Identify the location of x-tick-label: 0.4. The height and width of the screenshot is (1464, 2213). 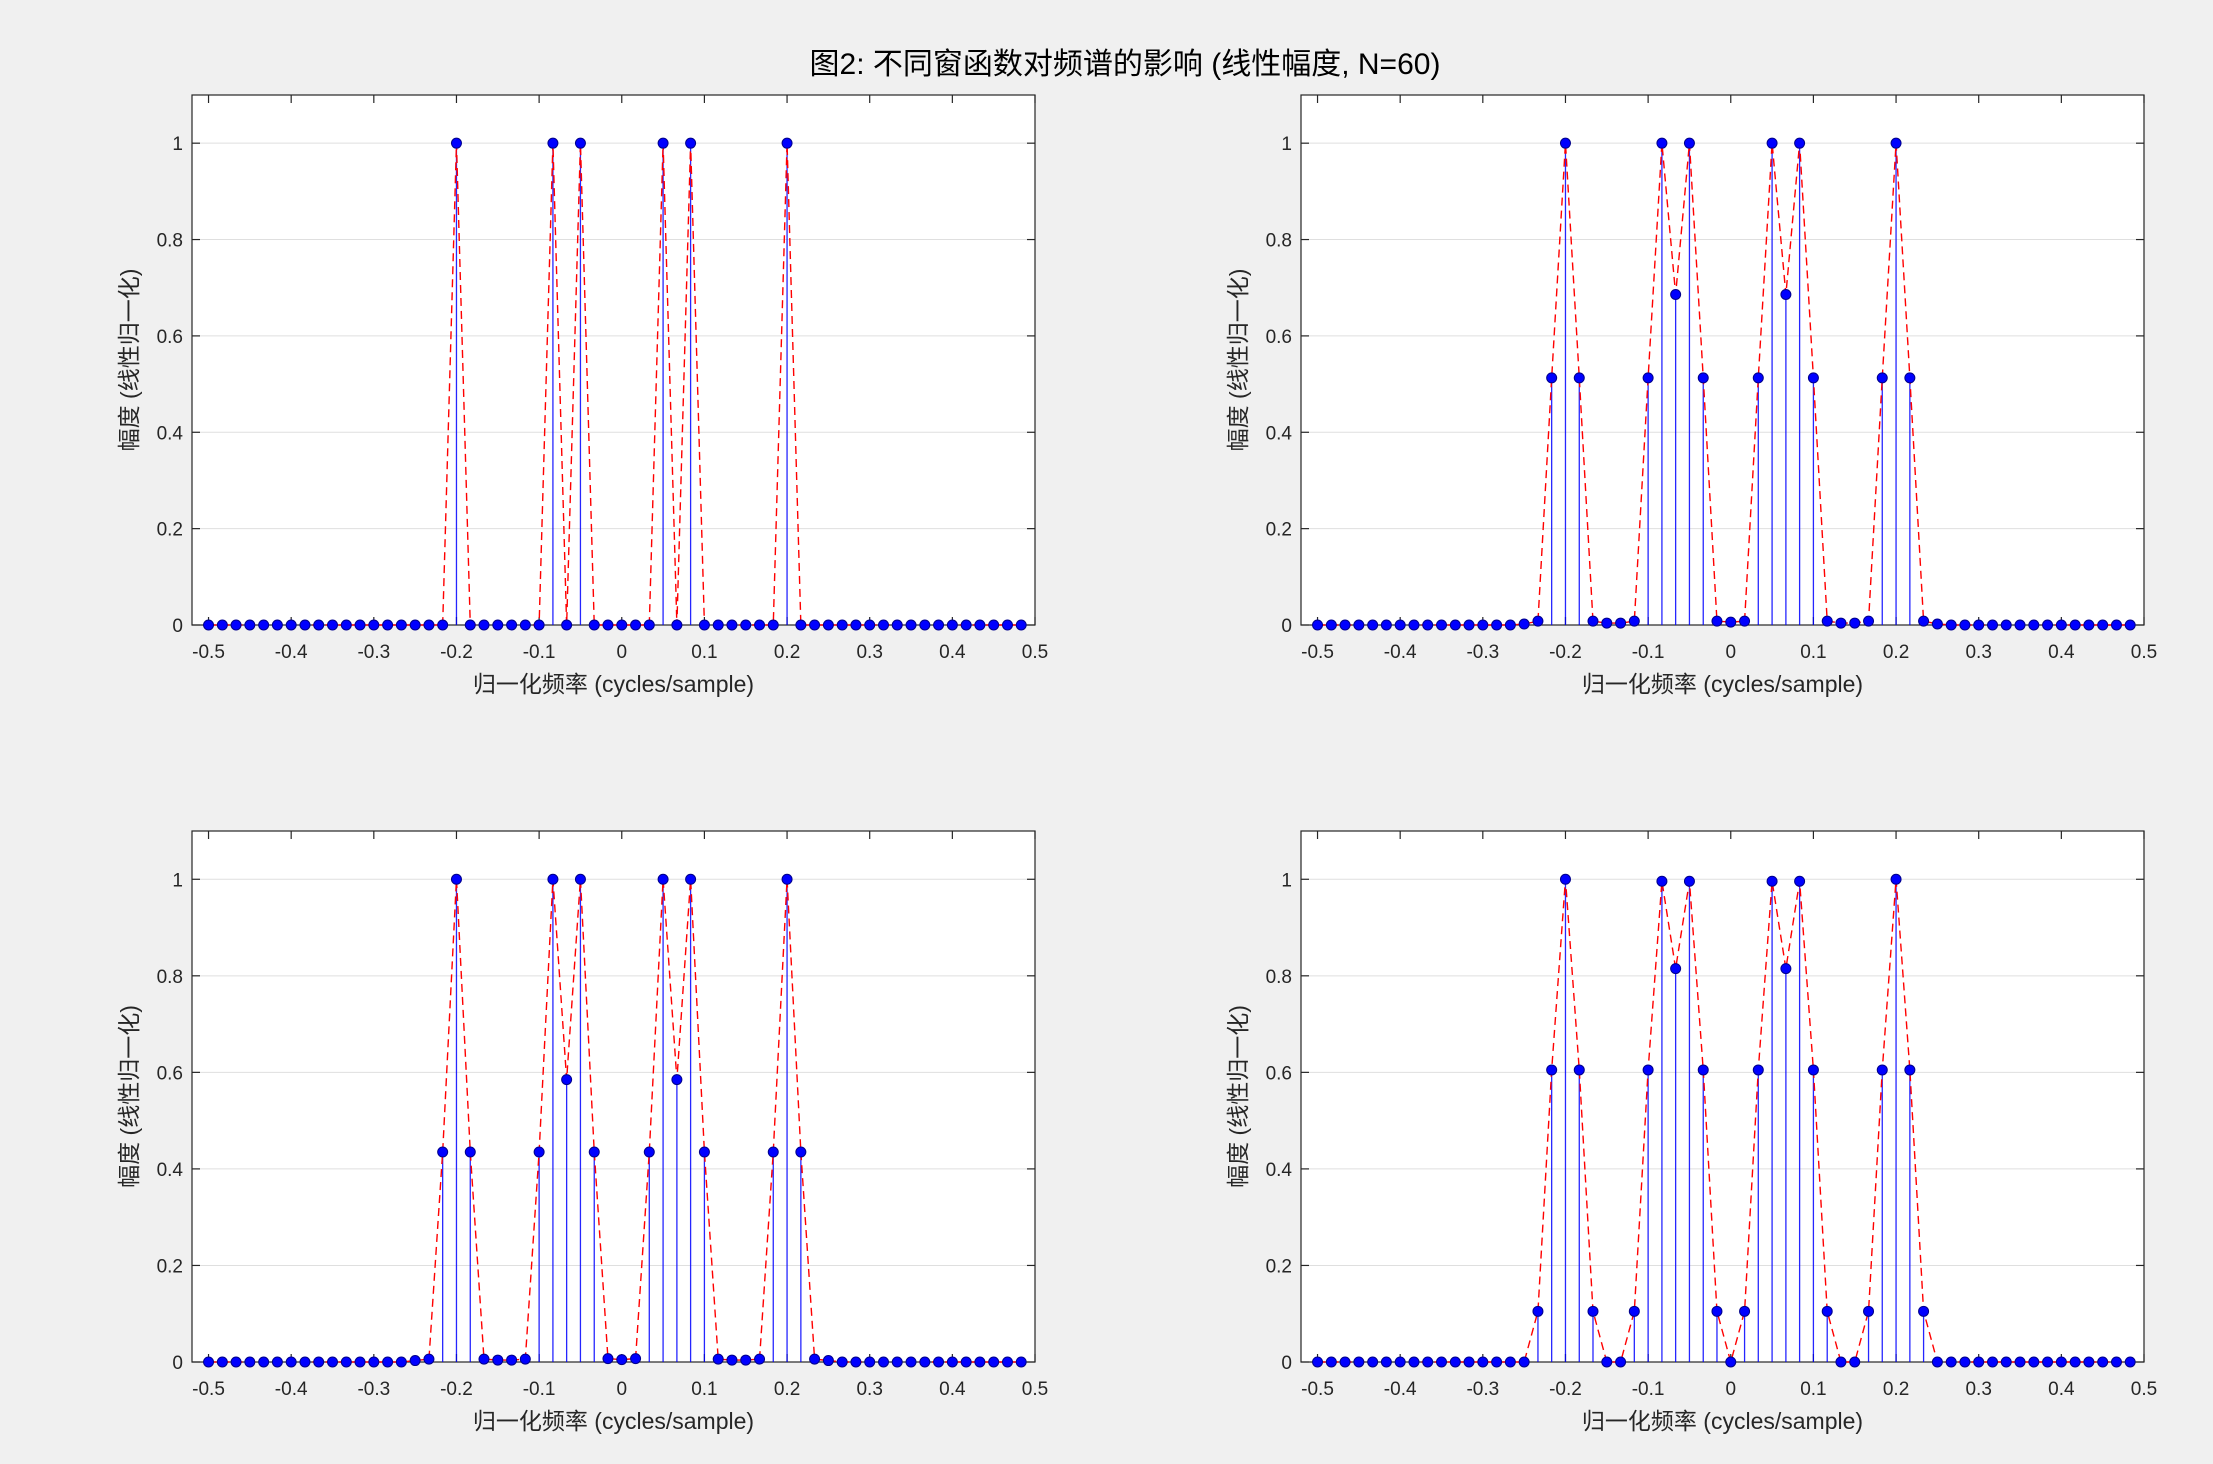
(2061, 652).